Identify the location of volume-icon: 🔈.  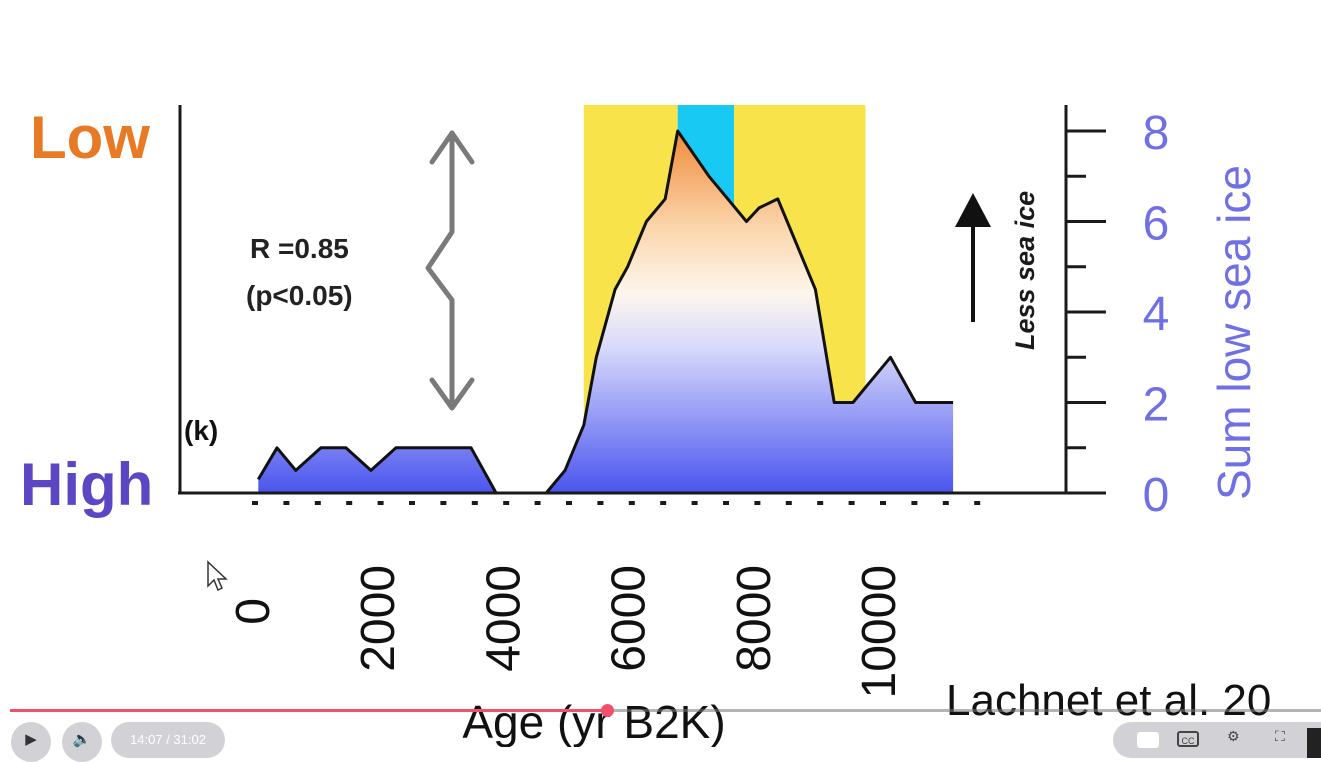
(82, 739).